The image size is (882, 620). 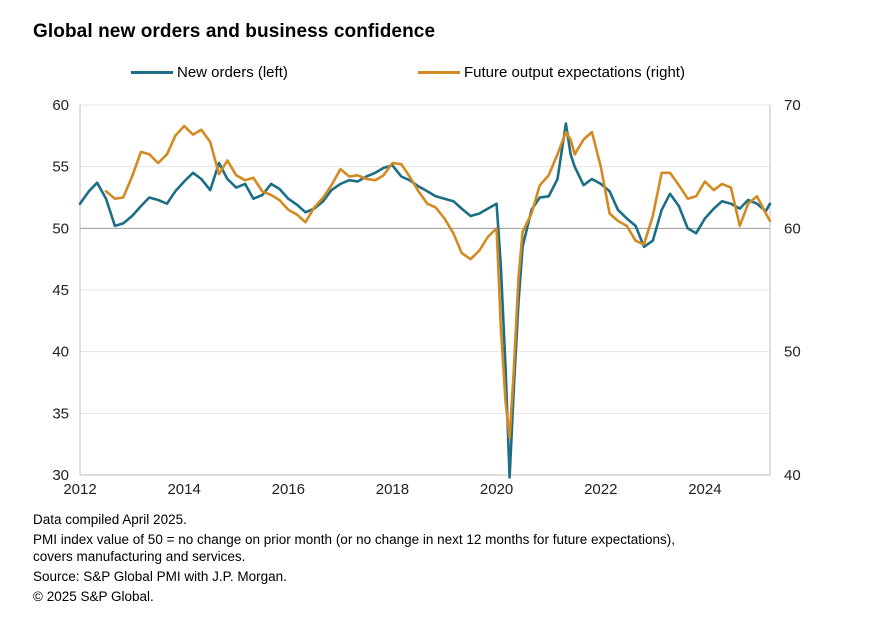 I want to click on y-right-tick-40: 40, so click(x=792, y=475).